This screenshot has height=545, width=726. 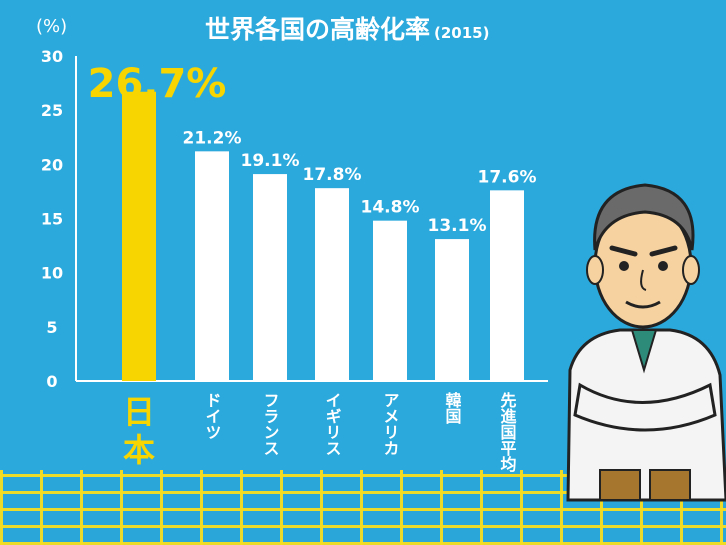 What do you see at coordinates (52, 26) in the screenshot?
I see `y-axis-unit: (%)` at bounding box center [52, 26].